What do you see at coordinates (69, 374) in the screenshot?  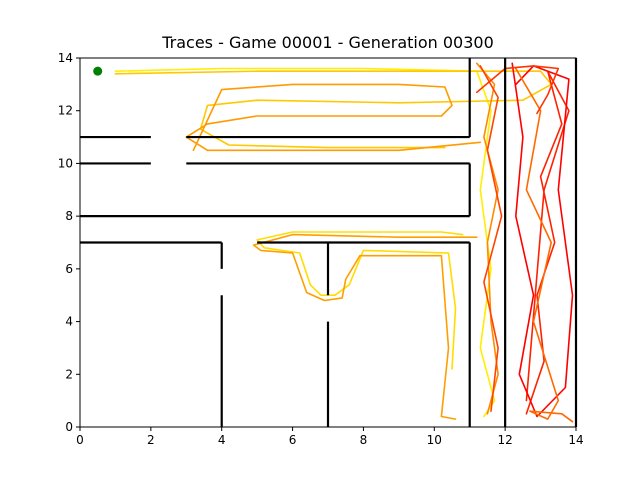 I see `y-tick-label: 2` at bounding box center [69, 374].